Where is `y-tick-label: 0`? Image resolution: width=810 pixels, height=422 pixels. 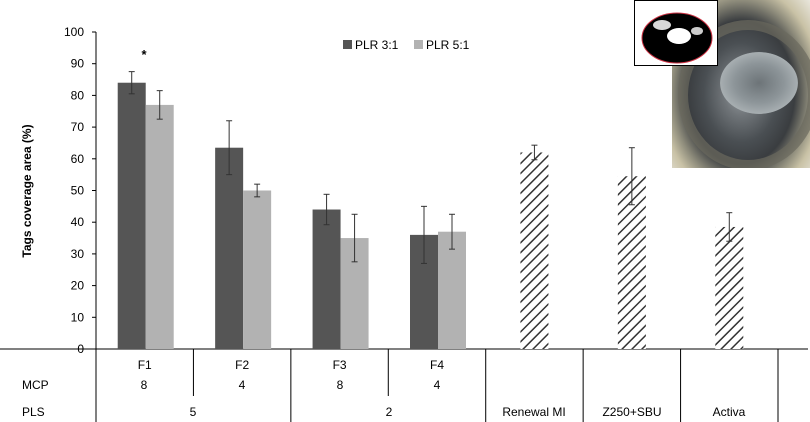
y-tick-label: 0 is located at coordinates (80, 349).